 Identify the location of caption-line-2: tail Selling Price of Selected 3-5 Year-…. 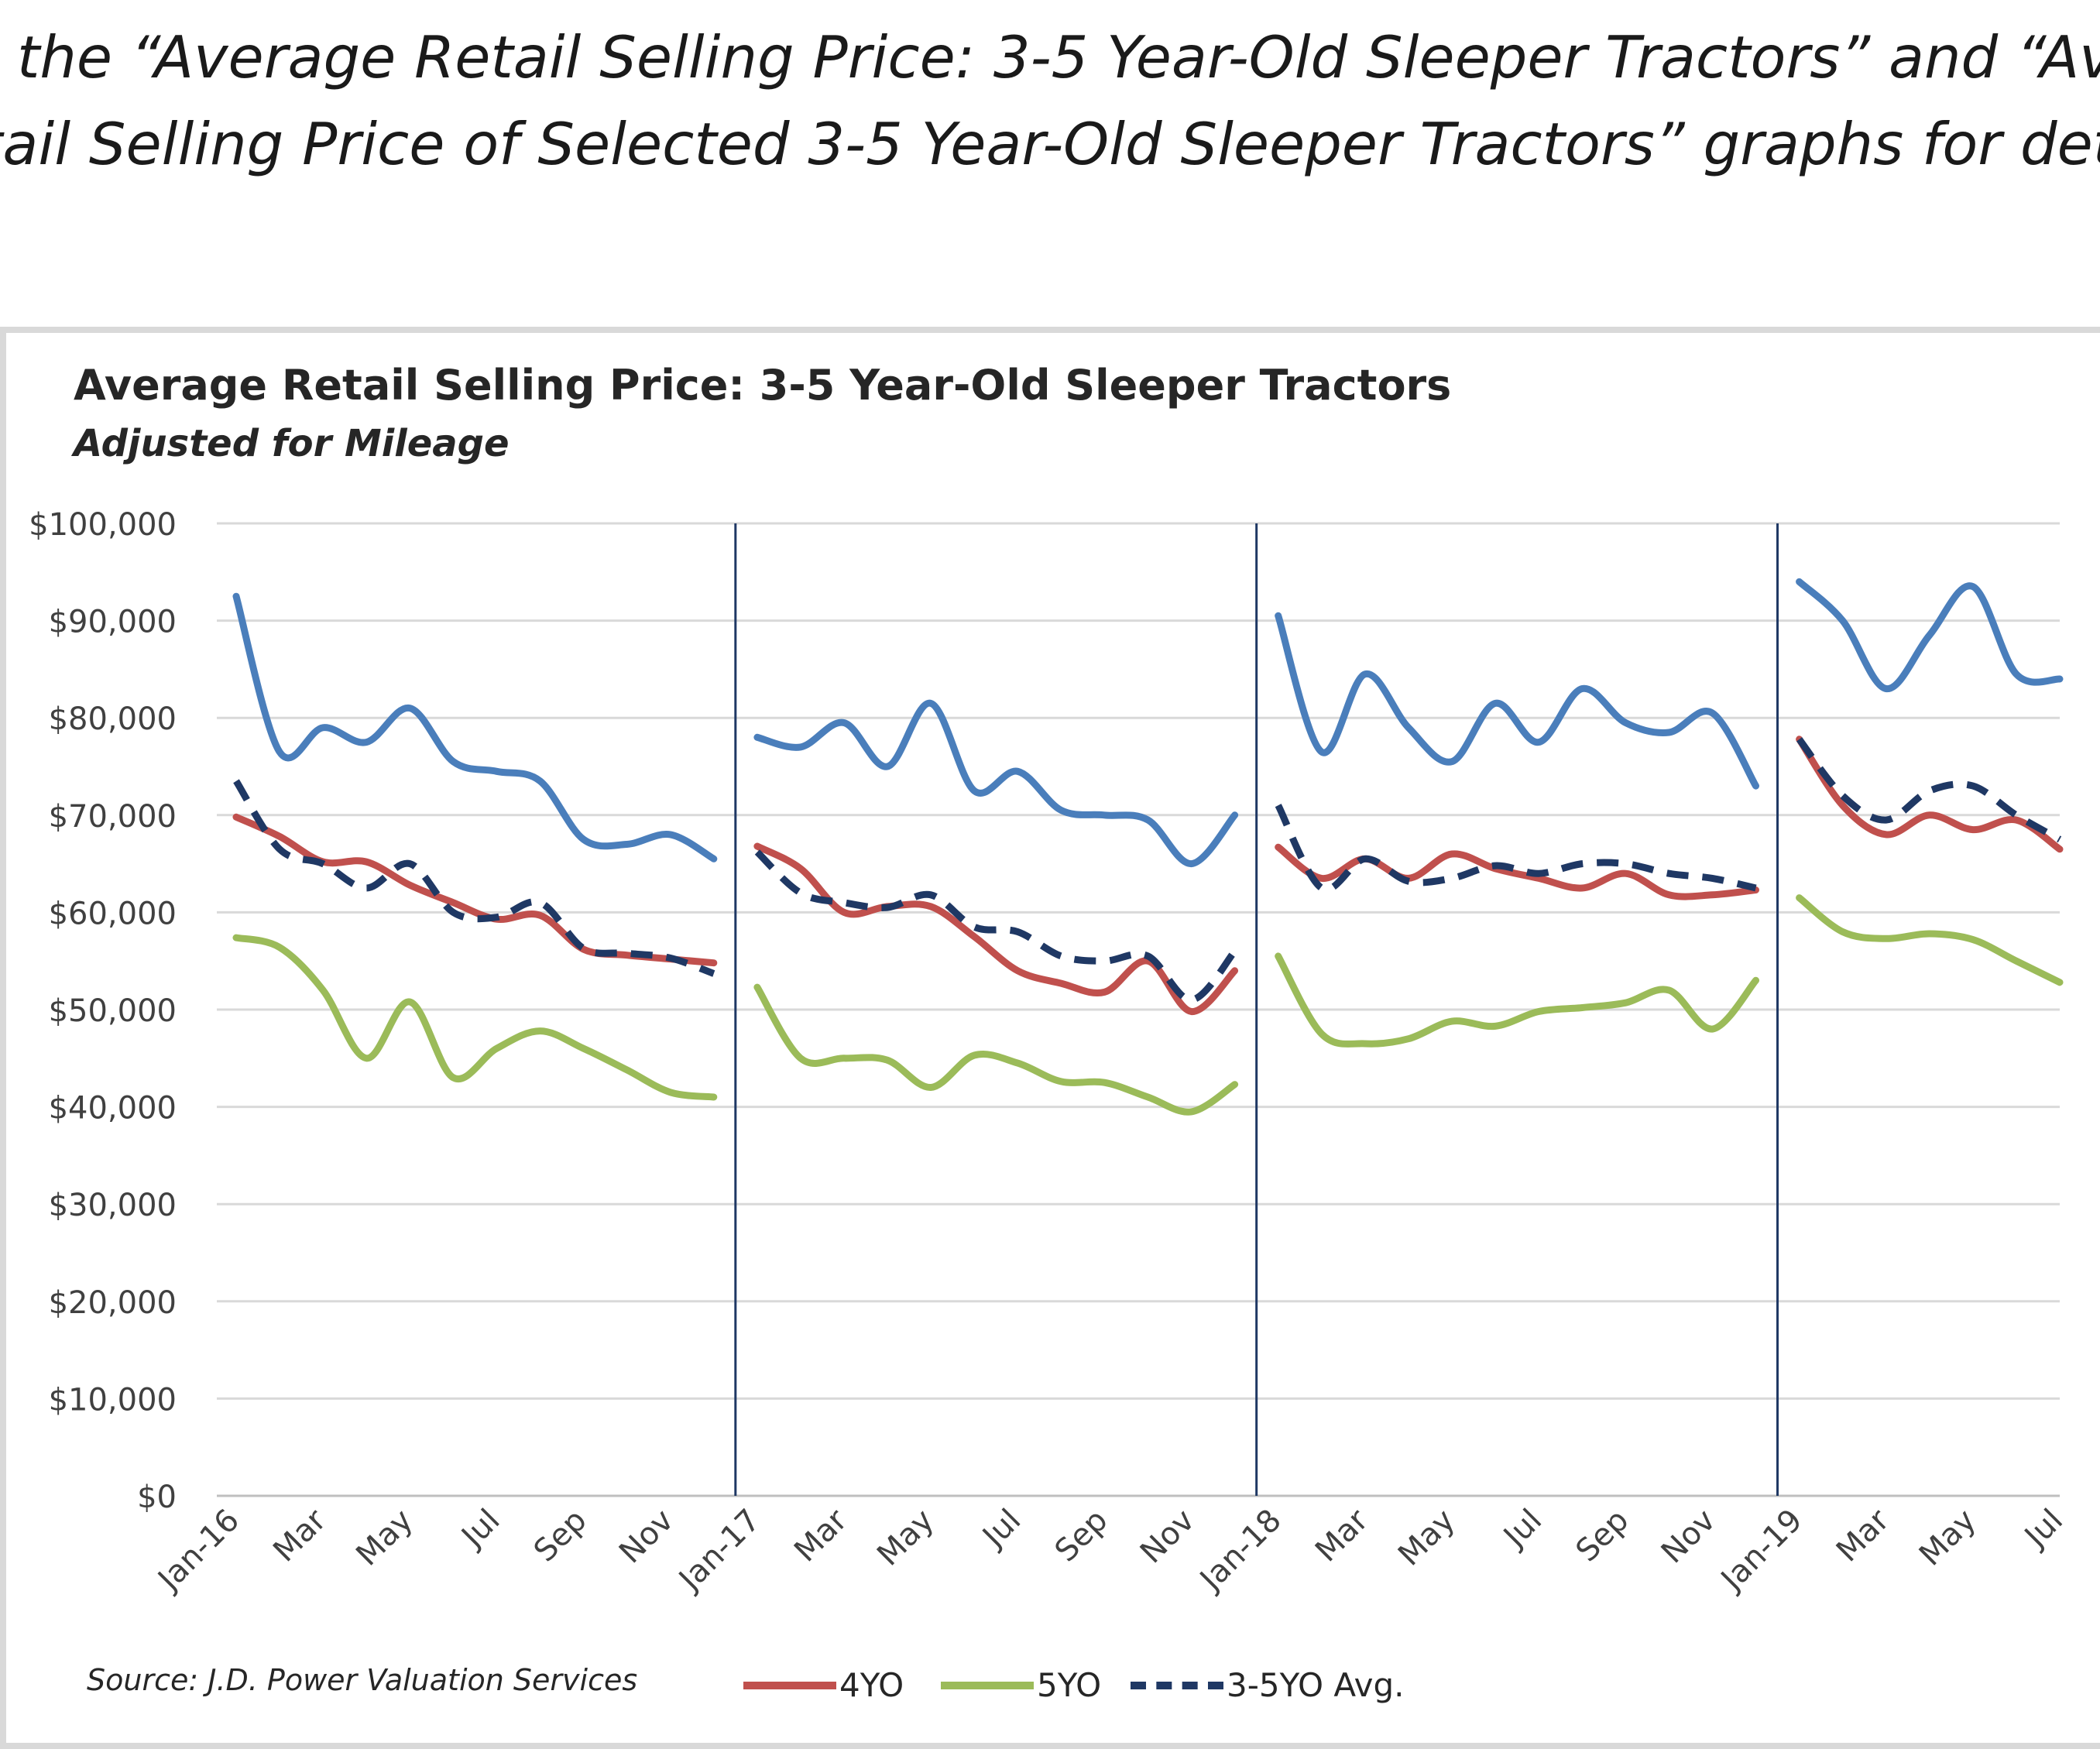
(1050, 144).